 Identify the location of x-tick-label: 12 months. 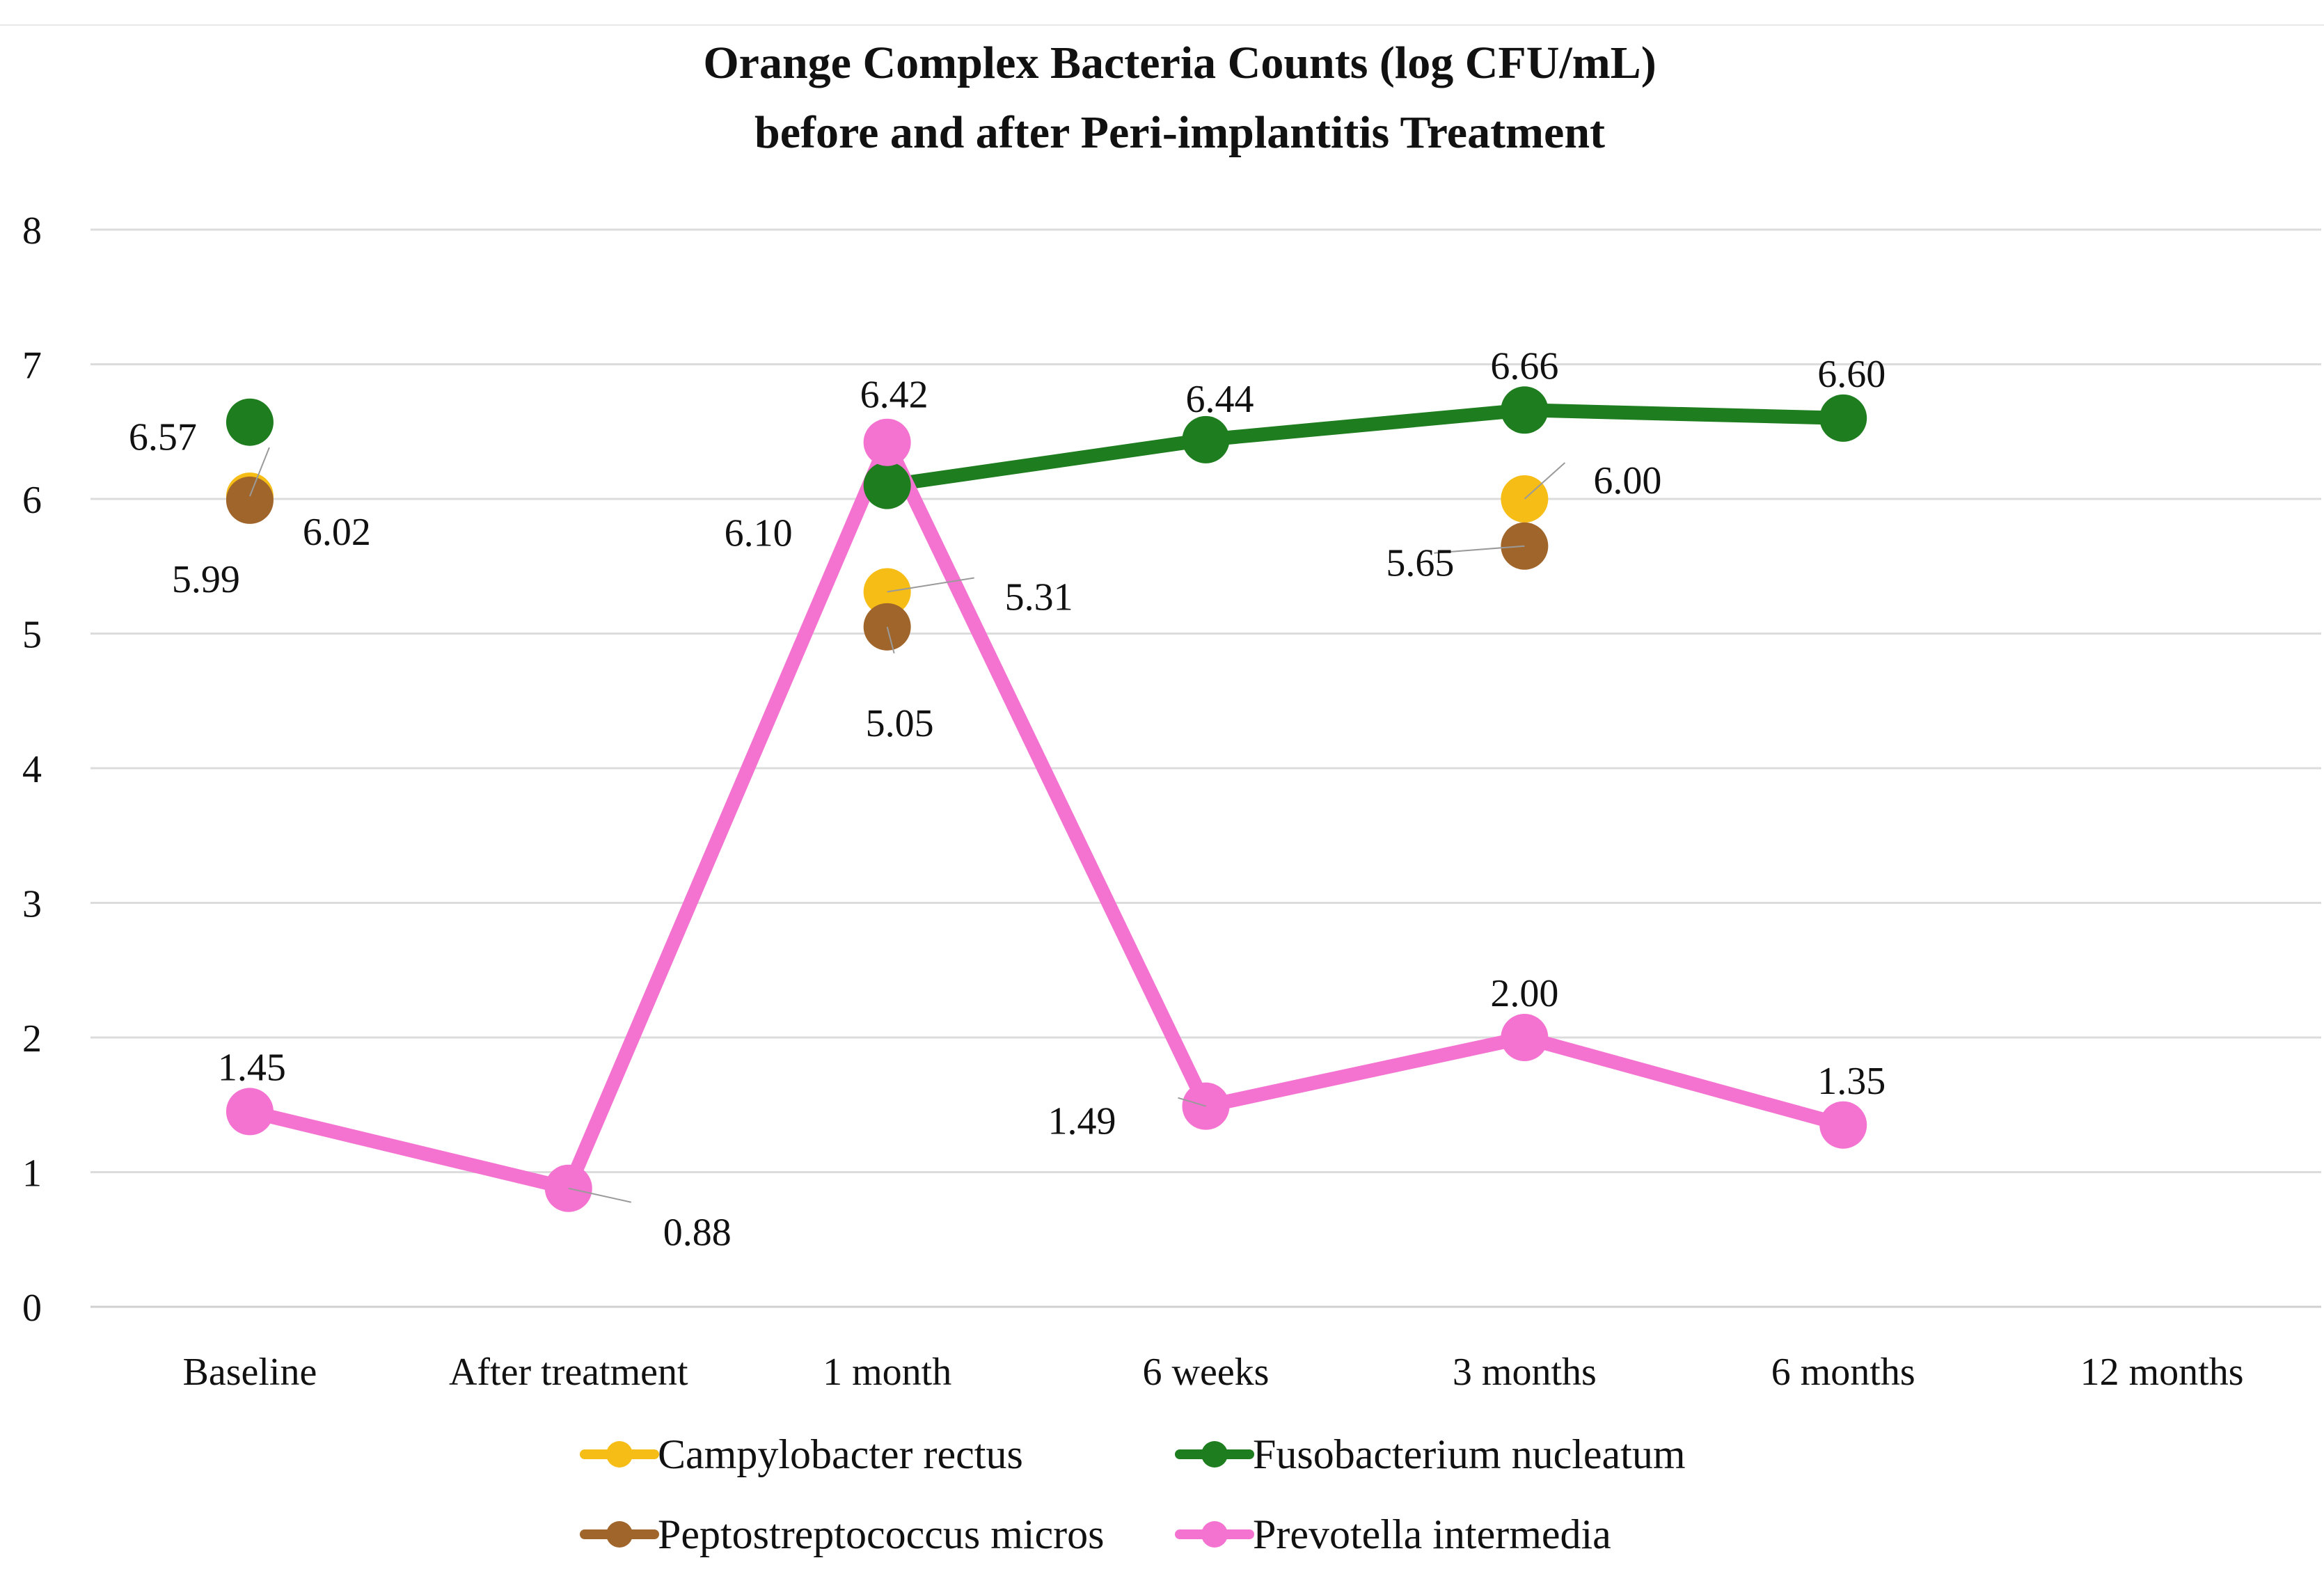
(2162, 1372).